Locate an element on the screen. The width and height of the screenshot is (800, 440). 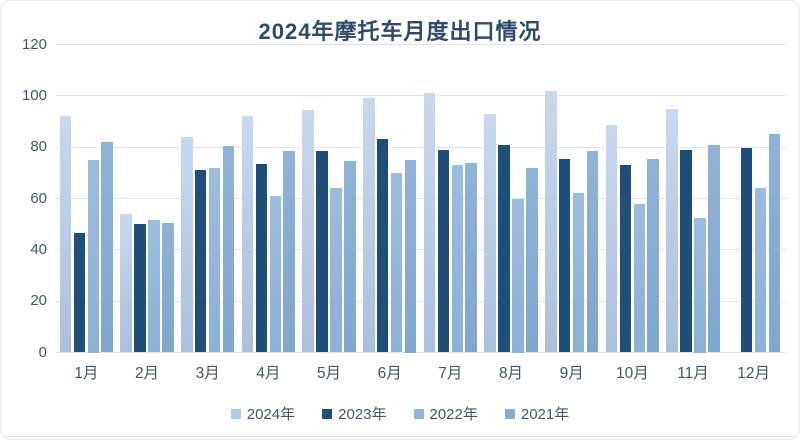
x-tick-label-6月: 6月 is located at coordinates (389, 373).